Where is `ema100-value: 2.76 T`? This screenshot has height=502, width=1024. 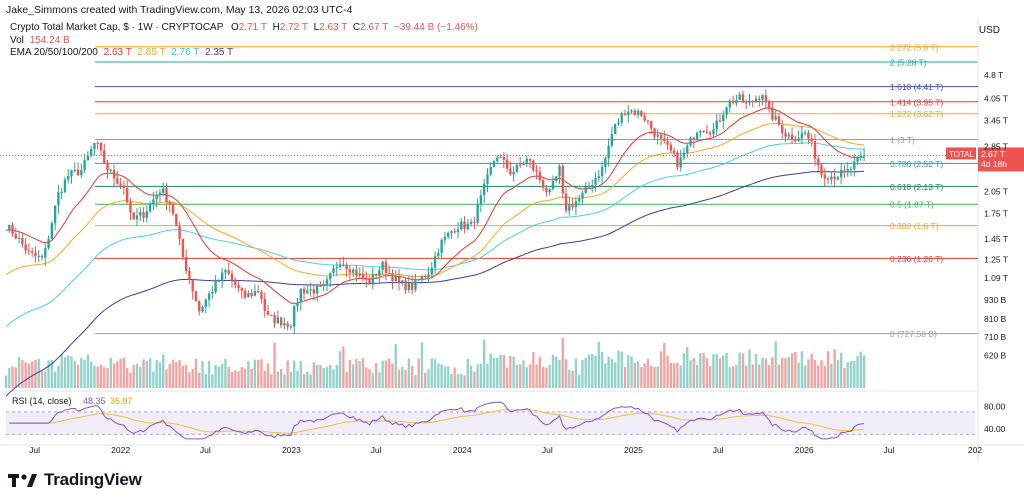 ema100-value: 2.76 T is located at coordinates (185, 52).